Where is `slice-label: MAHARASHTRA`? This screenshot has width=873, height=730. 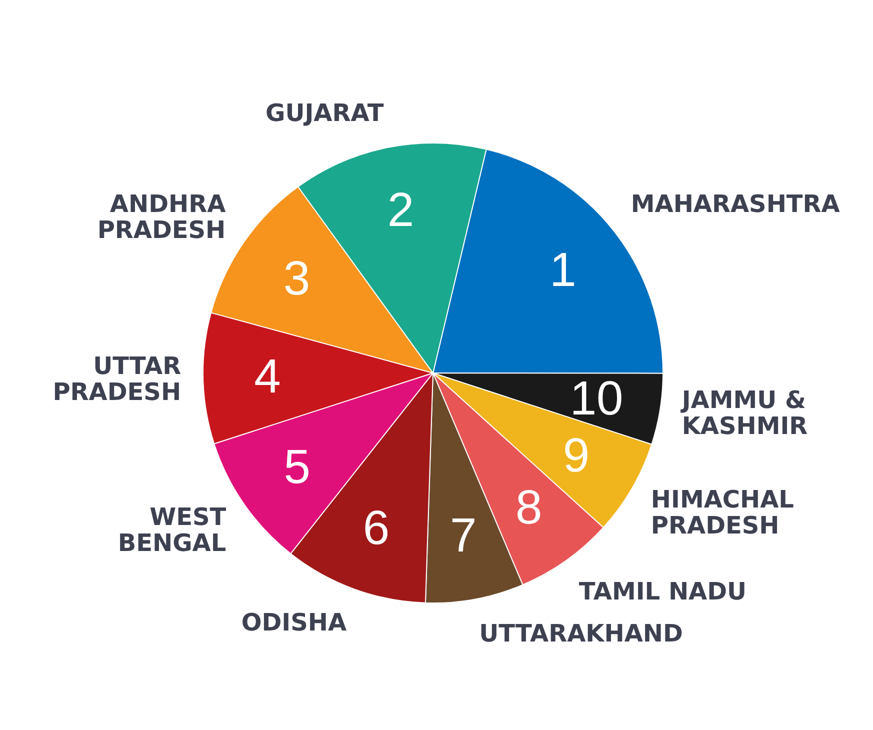 slice-label: MAHARASHTRA is located at coordinates (735, 204).